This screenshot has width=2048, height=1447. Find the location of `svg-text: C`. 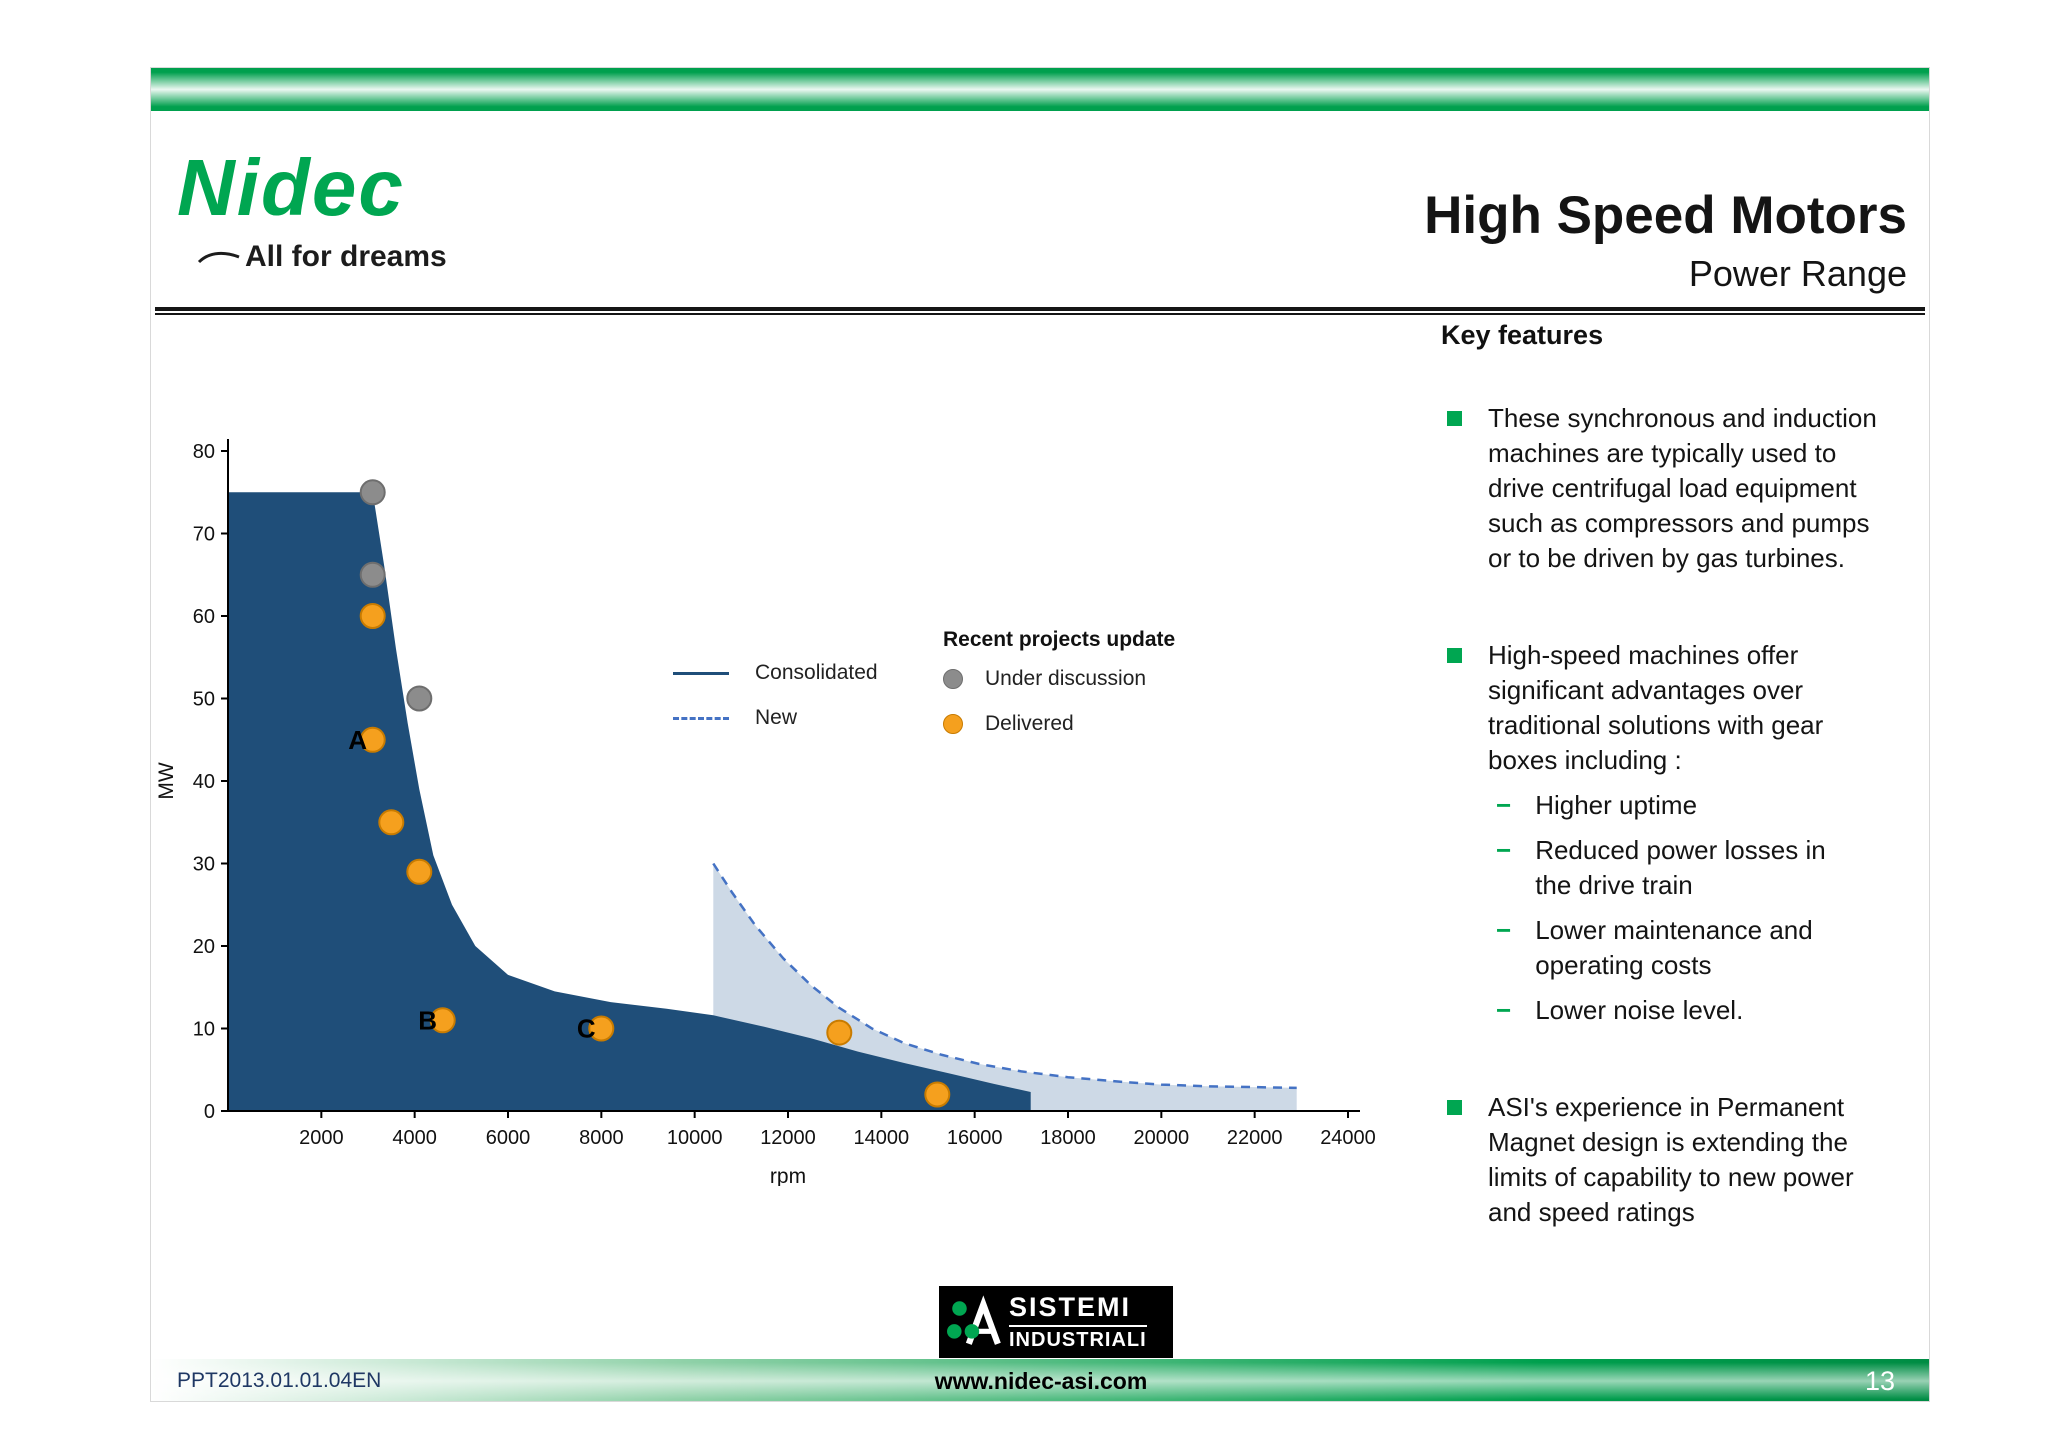

svg-text: C is located at coordinates (586, 1029).